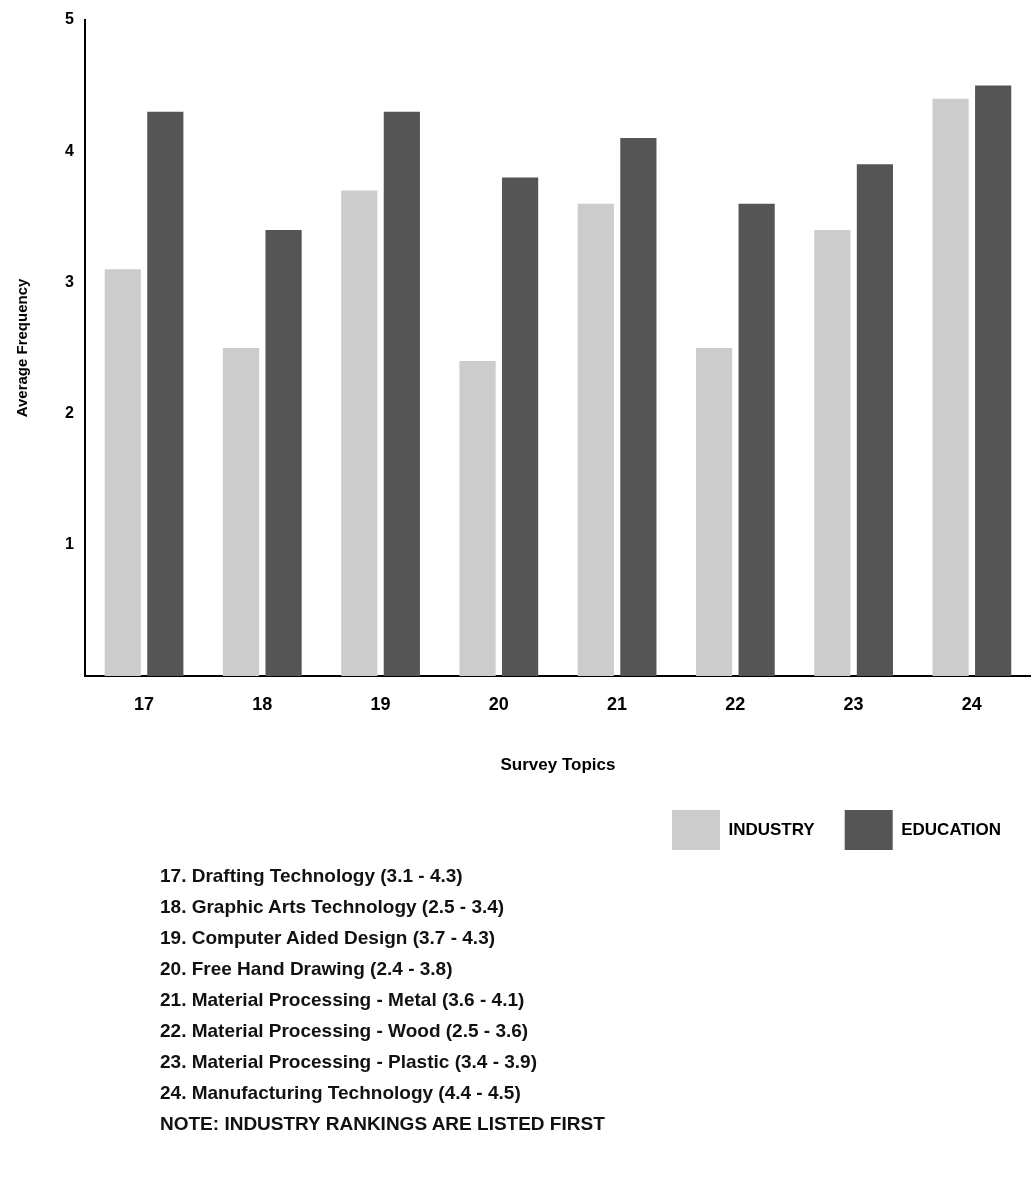  What do you see at coordinates (69, 19) in the screenshot?
I see `y-tick-label: 5` at bounding box center [69, 19].